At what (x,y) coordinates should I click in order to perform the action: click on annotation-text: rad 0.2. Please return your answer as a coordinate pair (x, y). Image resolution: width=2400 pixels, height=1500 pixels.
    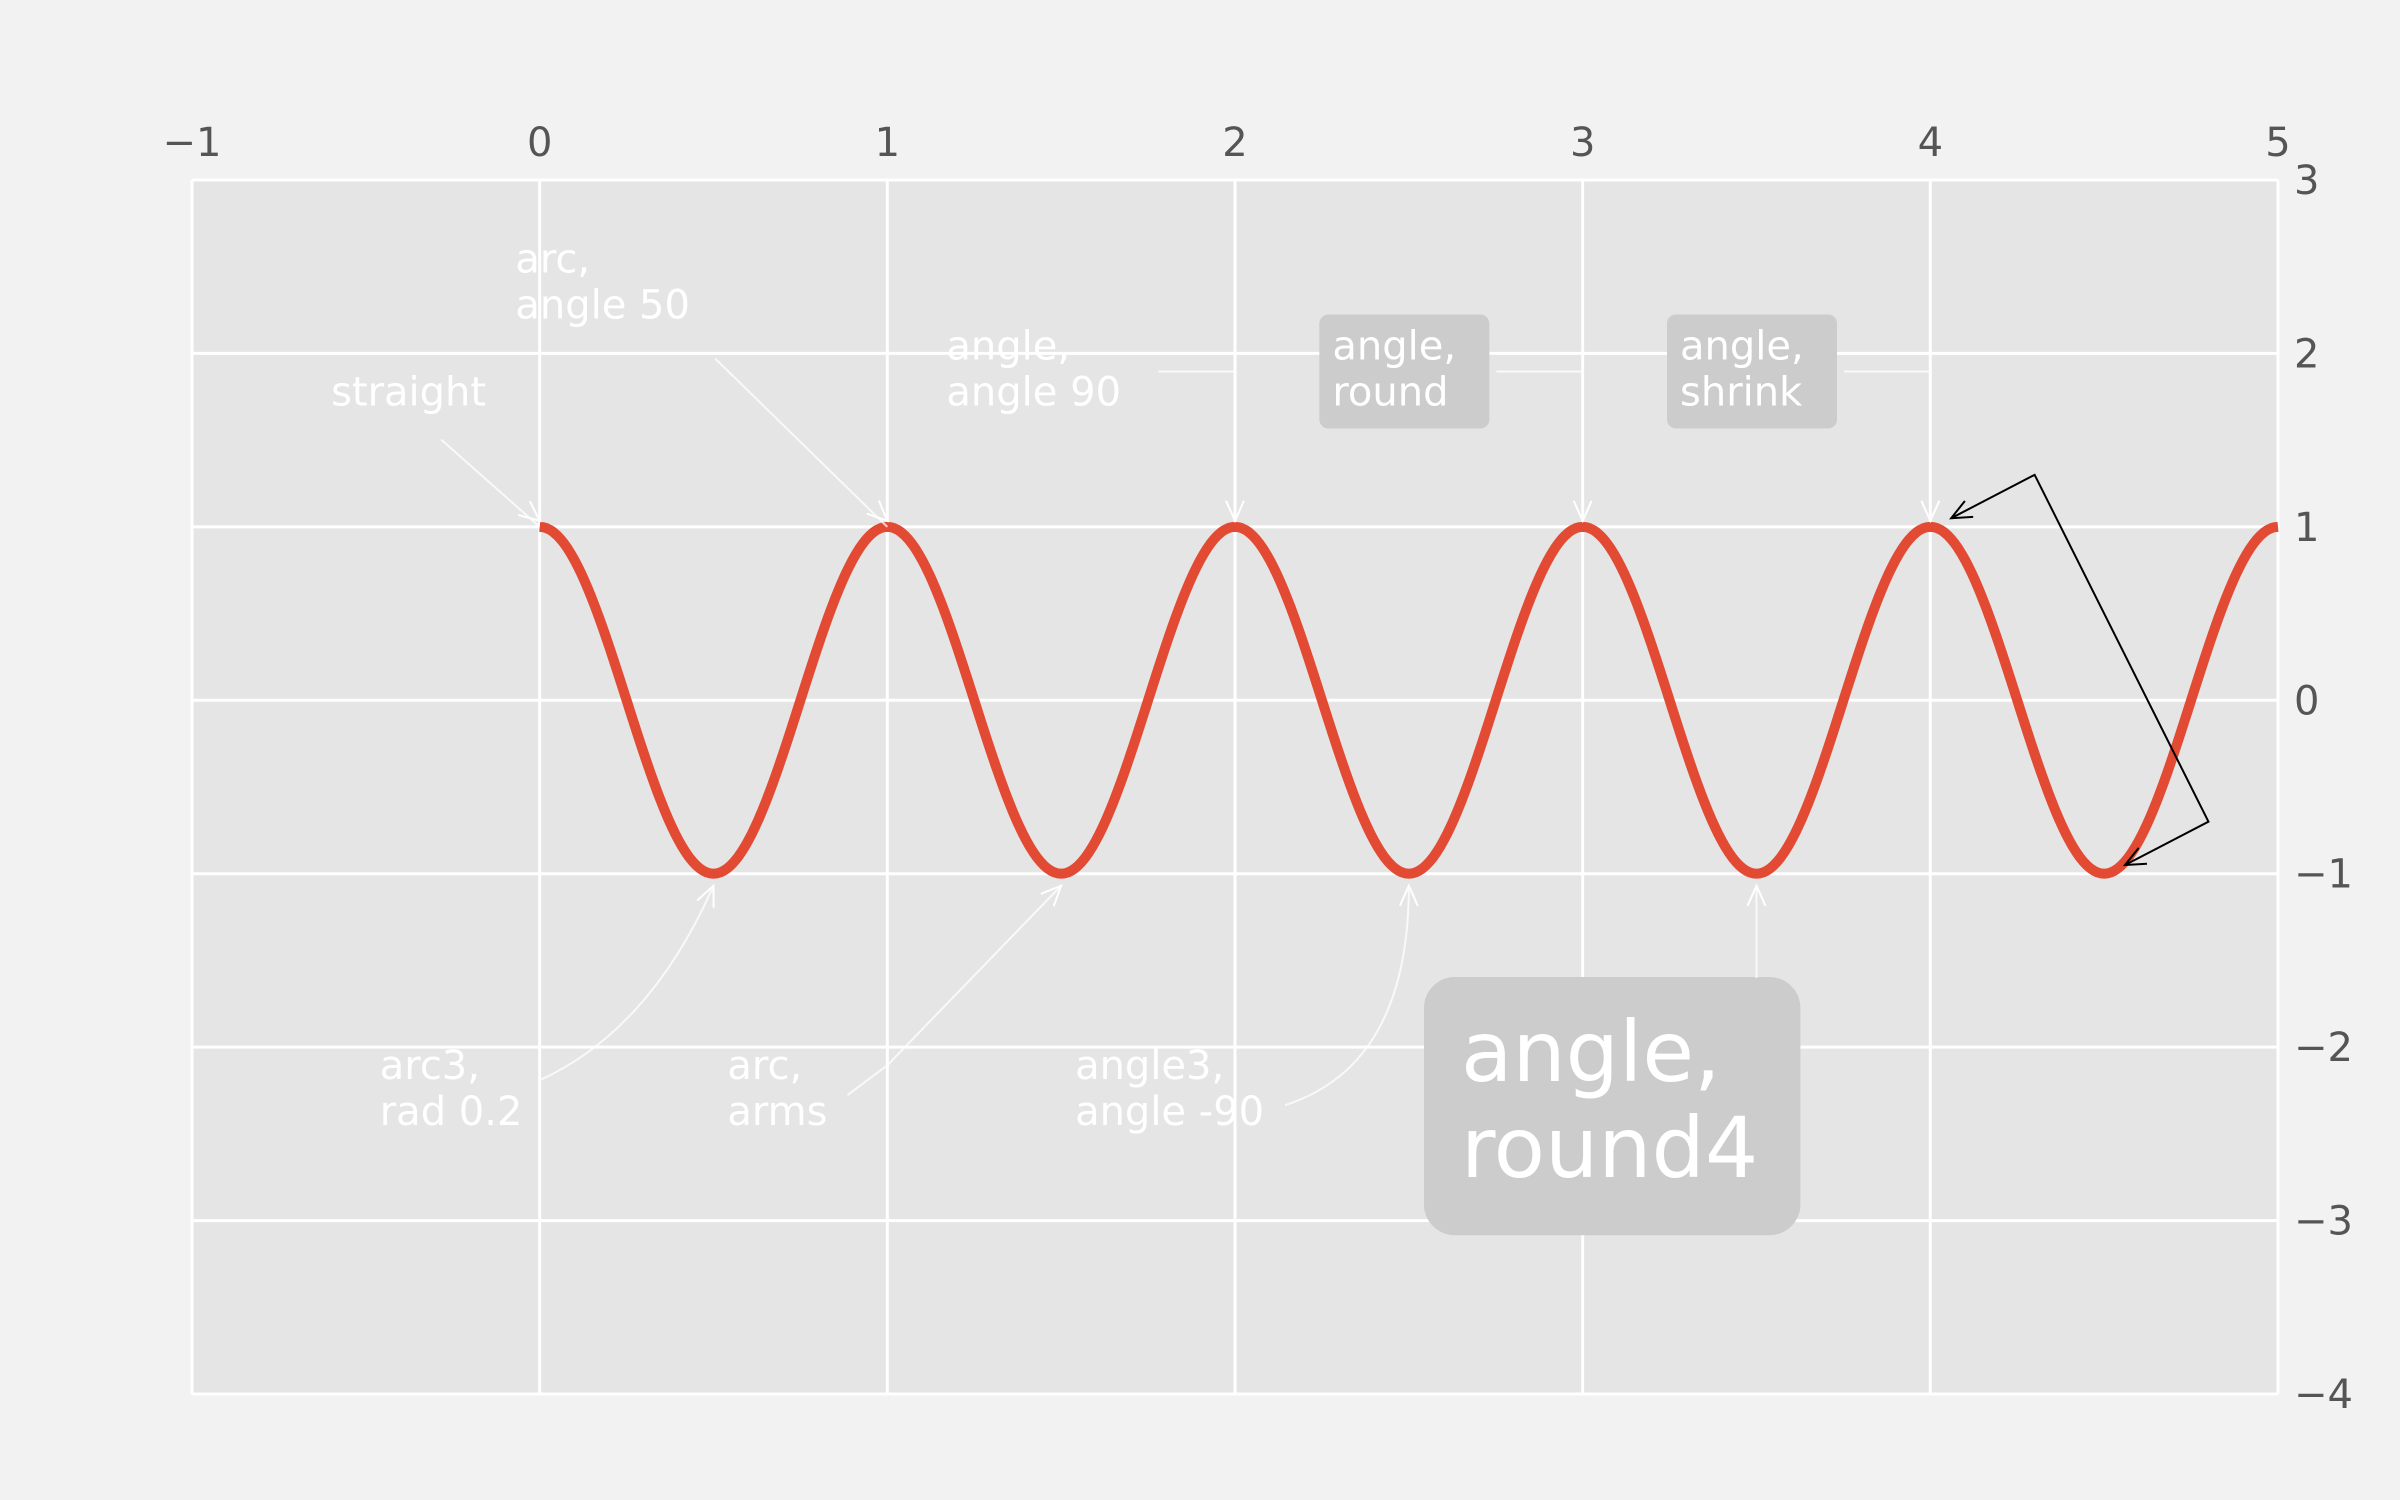
    Looking at the image, I should click on (451, 1112).